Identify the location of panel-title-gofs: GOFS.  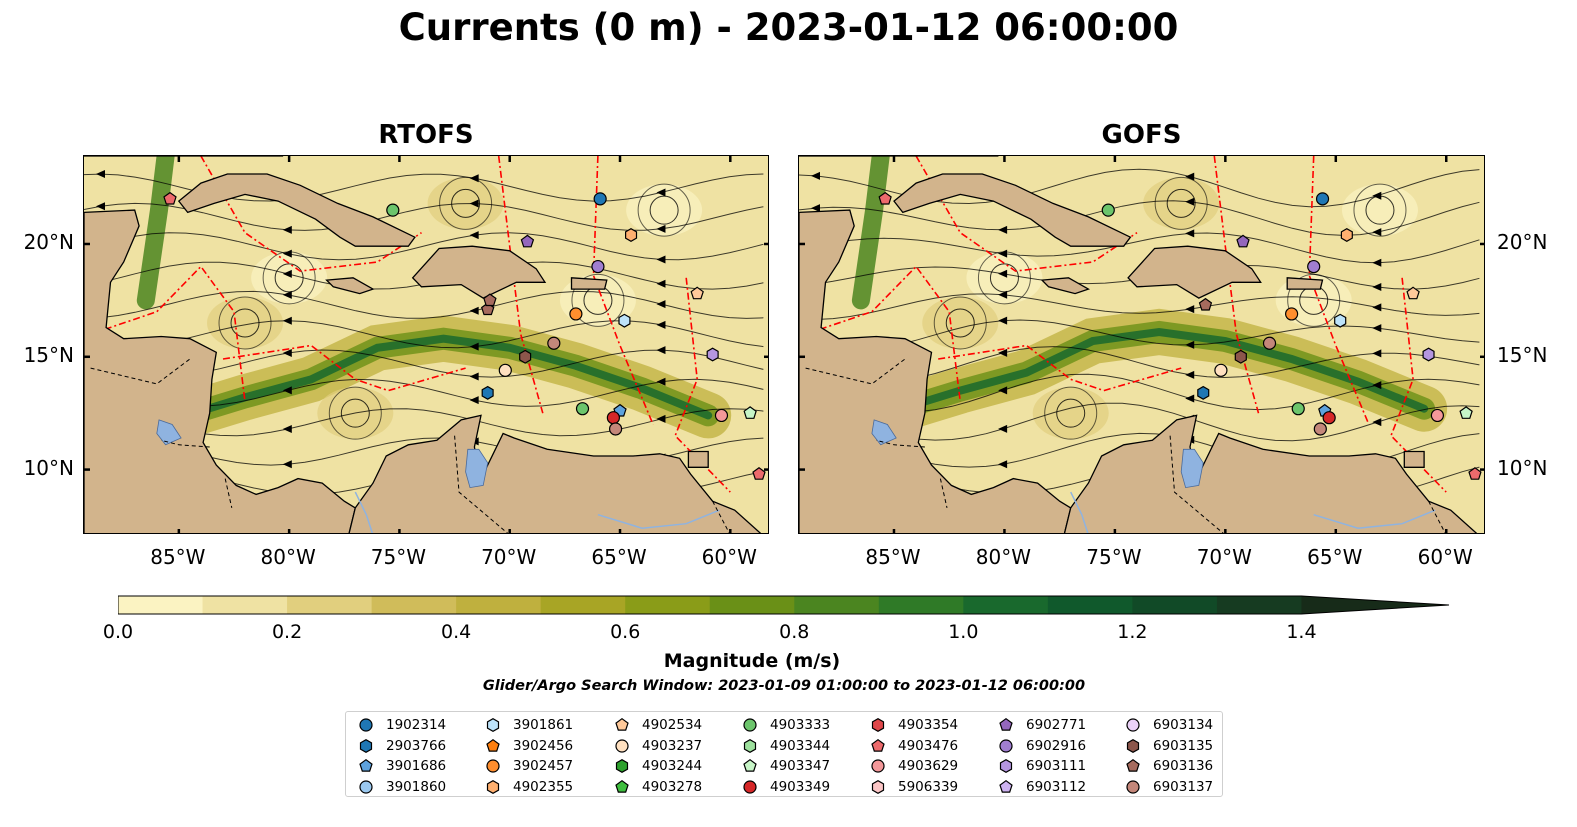
(1141, 135).